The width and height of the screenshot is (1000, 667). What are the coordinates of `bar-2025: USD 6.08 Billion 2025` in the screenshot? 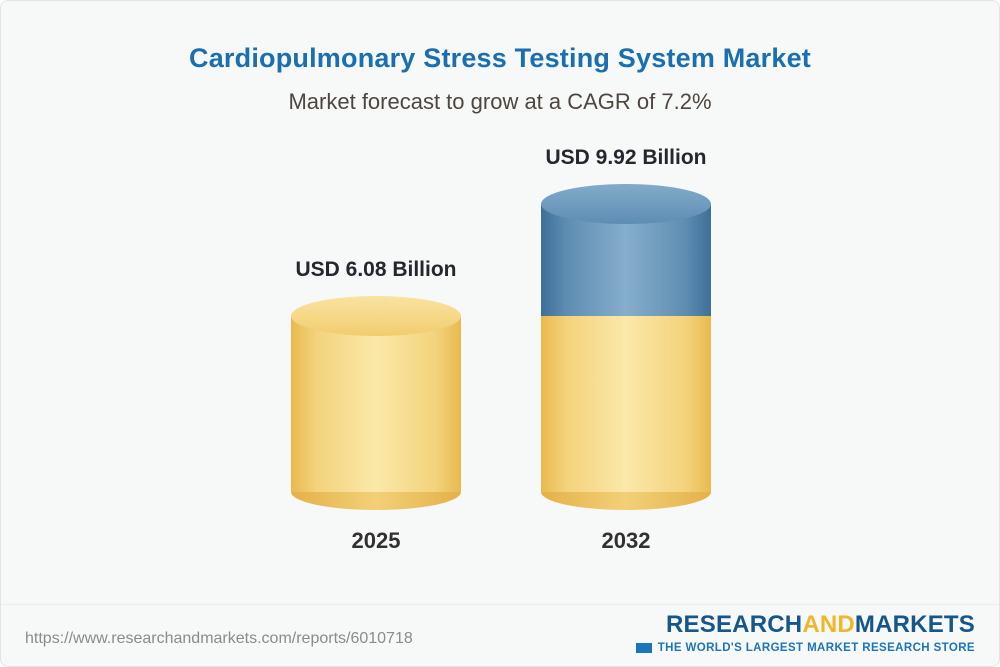 It's located at (376, 407).